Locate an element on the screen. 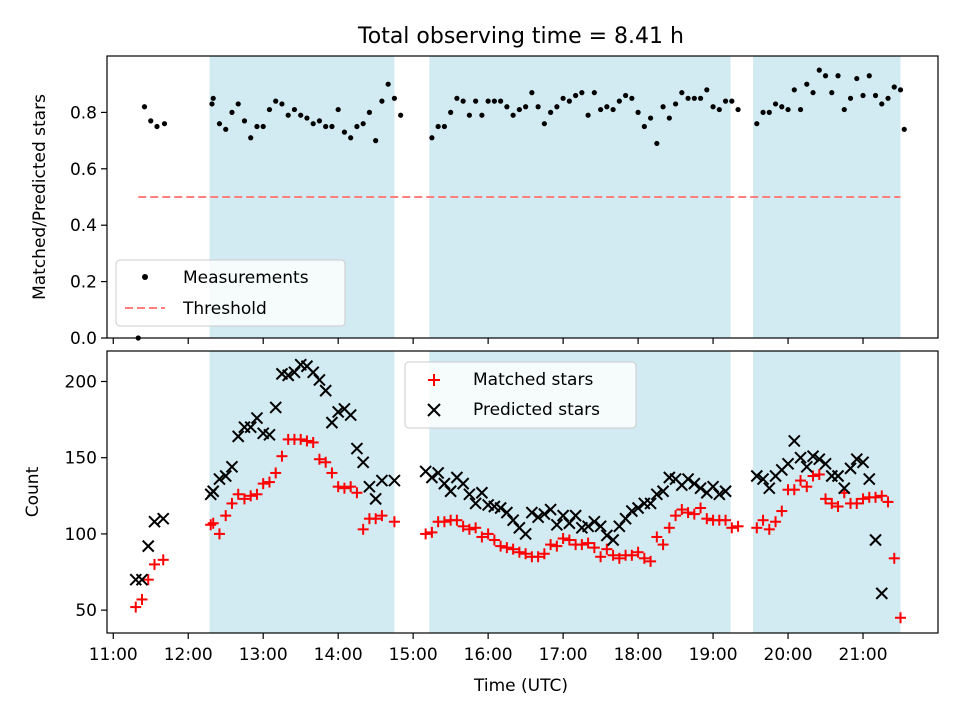  matched-legend-label: Matched stars is located at coordinates (533, 380).